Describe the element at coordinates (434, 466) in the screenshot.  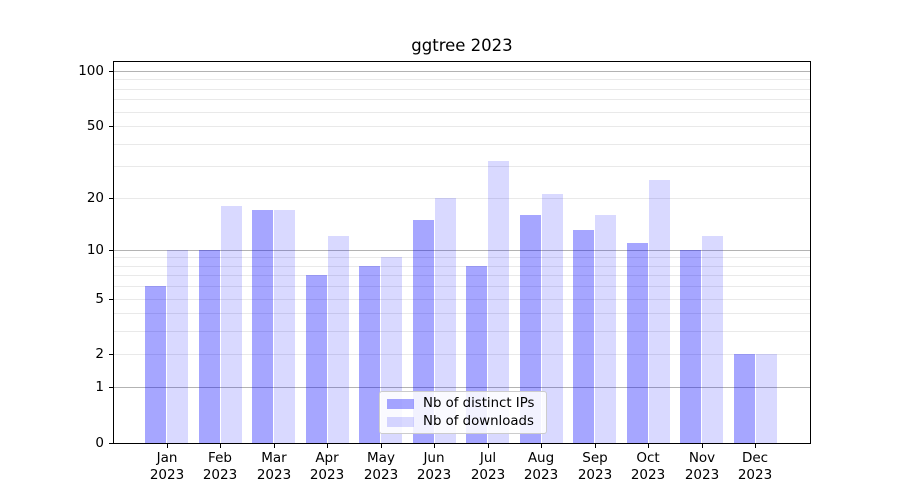
I see `x-tick-label: Jun 2023` at that location.